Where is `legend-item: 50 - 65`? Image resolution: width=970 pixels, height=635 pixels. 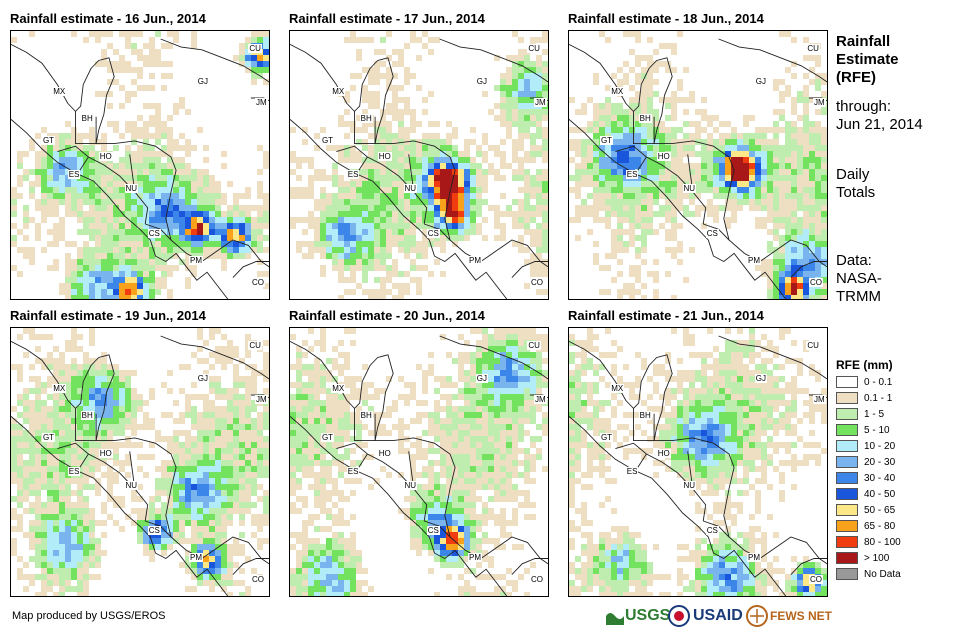 legend-item: 50 - 65 is located at coordinates (865, 510).